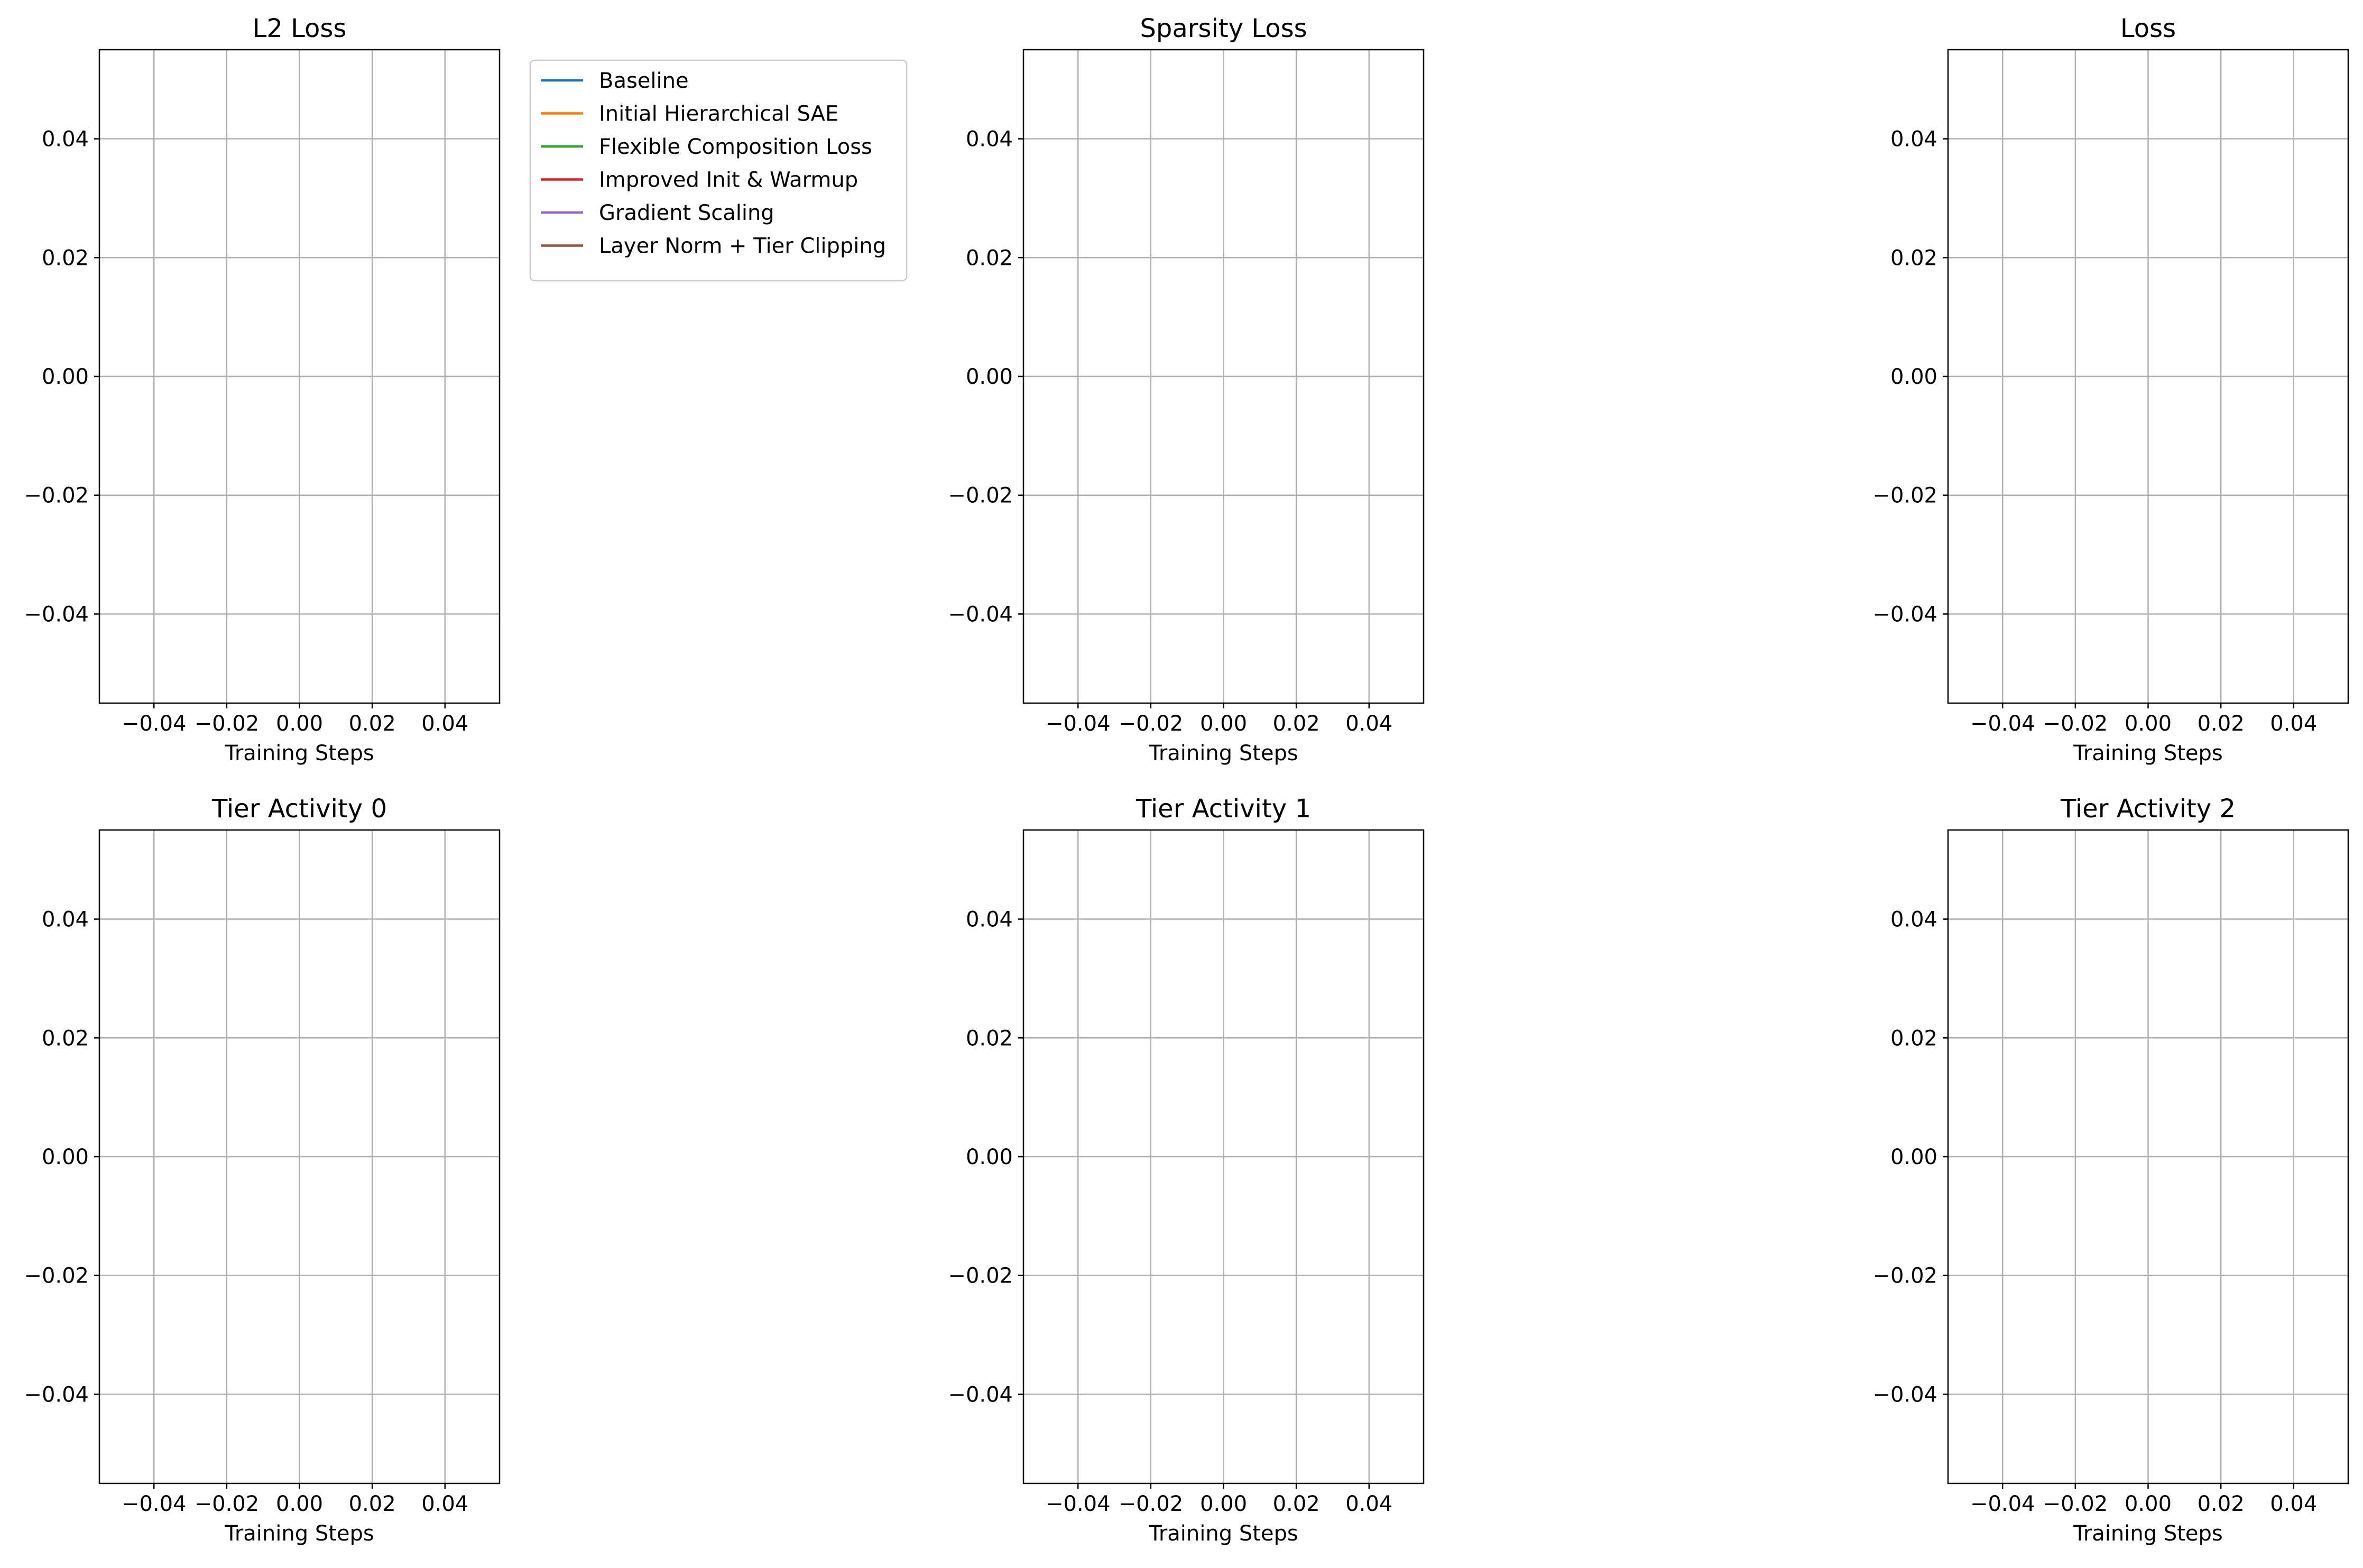 The width and height of the screenshot is (2363, 1568). I want to click on panel-title: Sparsity Loss, so click(1223, 28).